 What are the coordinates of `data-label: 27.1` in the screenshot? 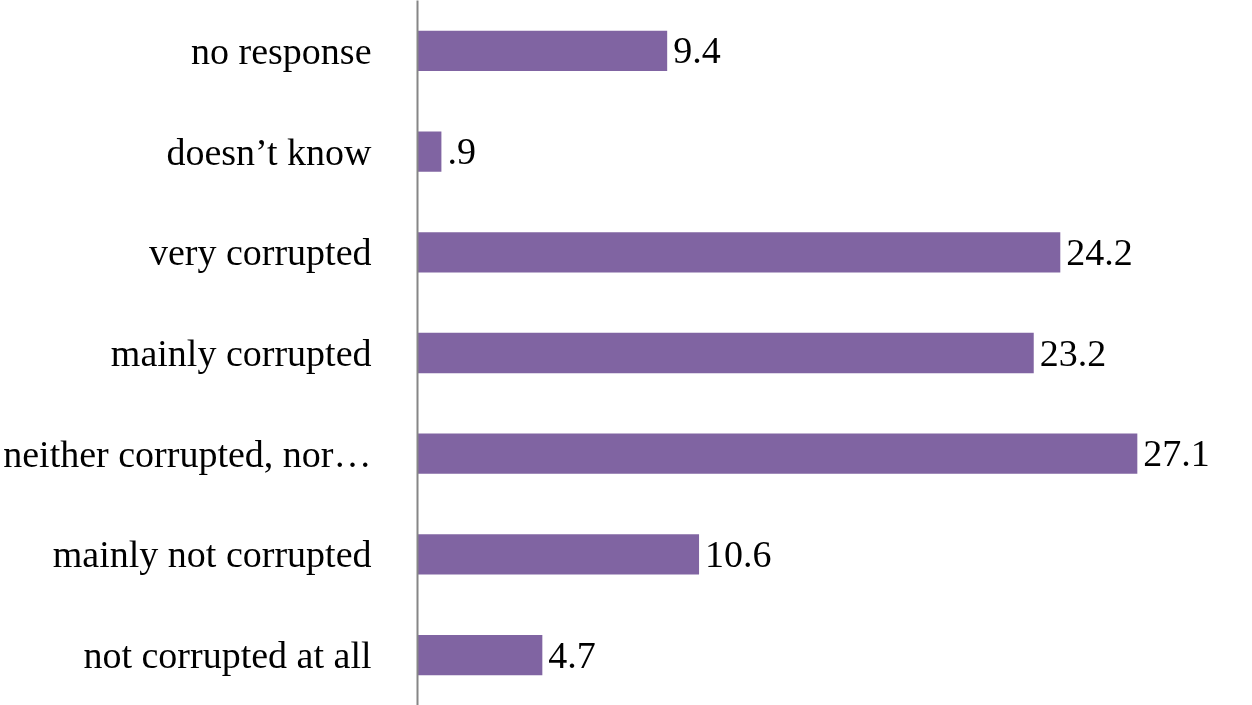 It's located at (1176, 453).